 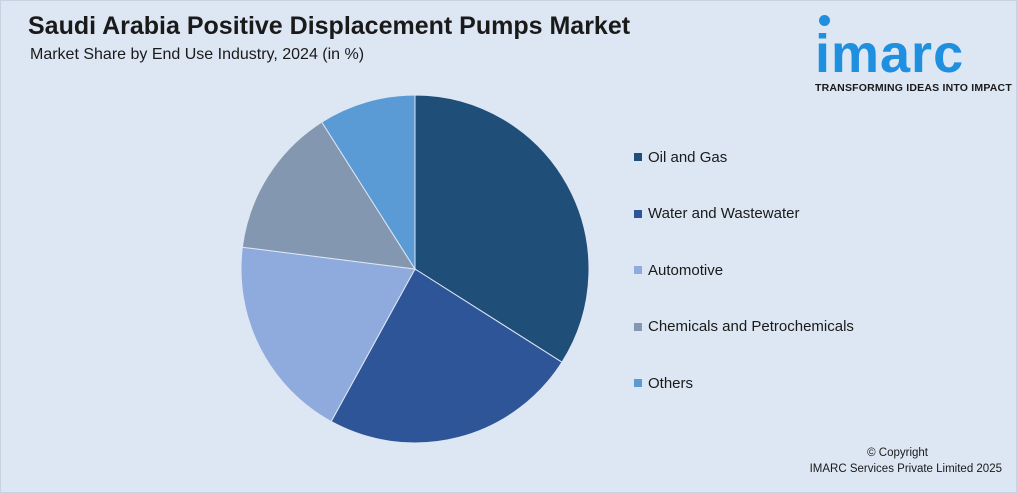 What do you see at coordinates (368, 182) in the screenshot?
I see `pie-slice-others` at bounding box center [368, 182].